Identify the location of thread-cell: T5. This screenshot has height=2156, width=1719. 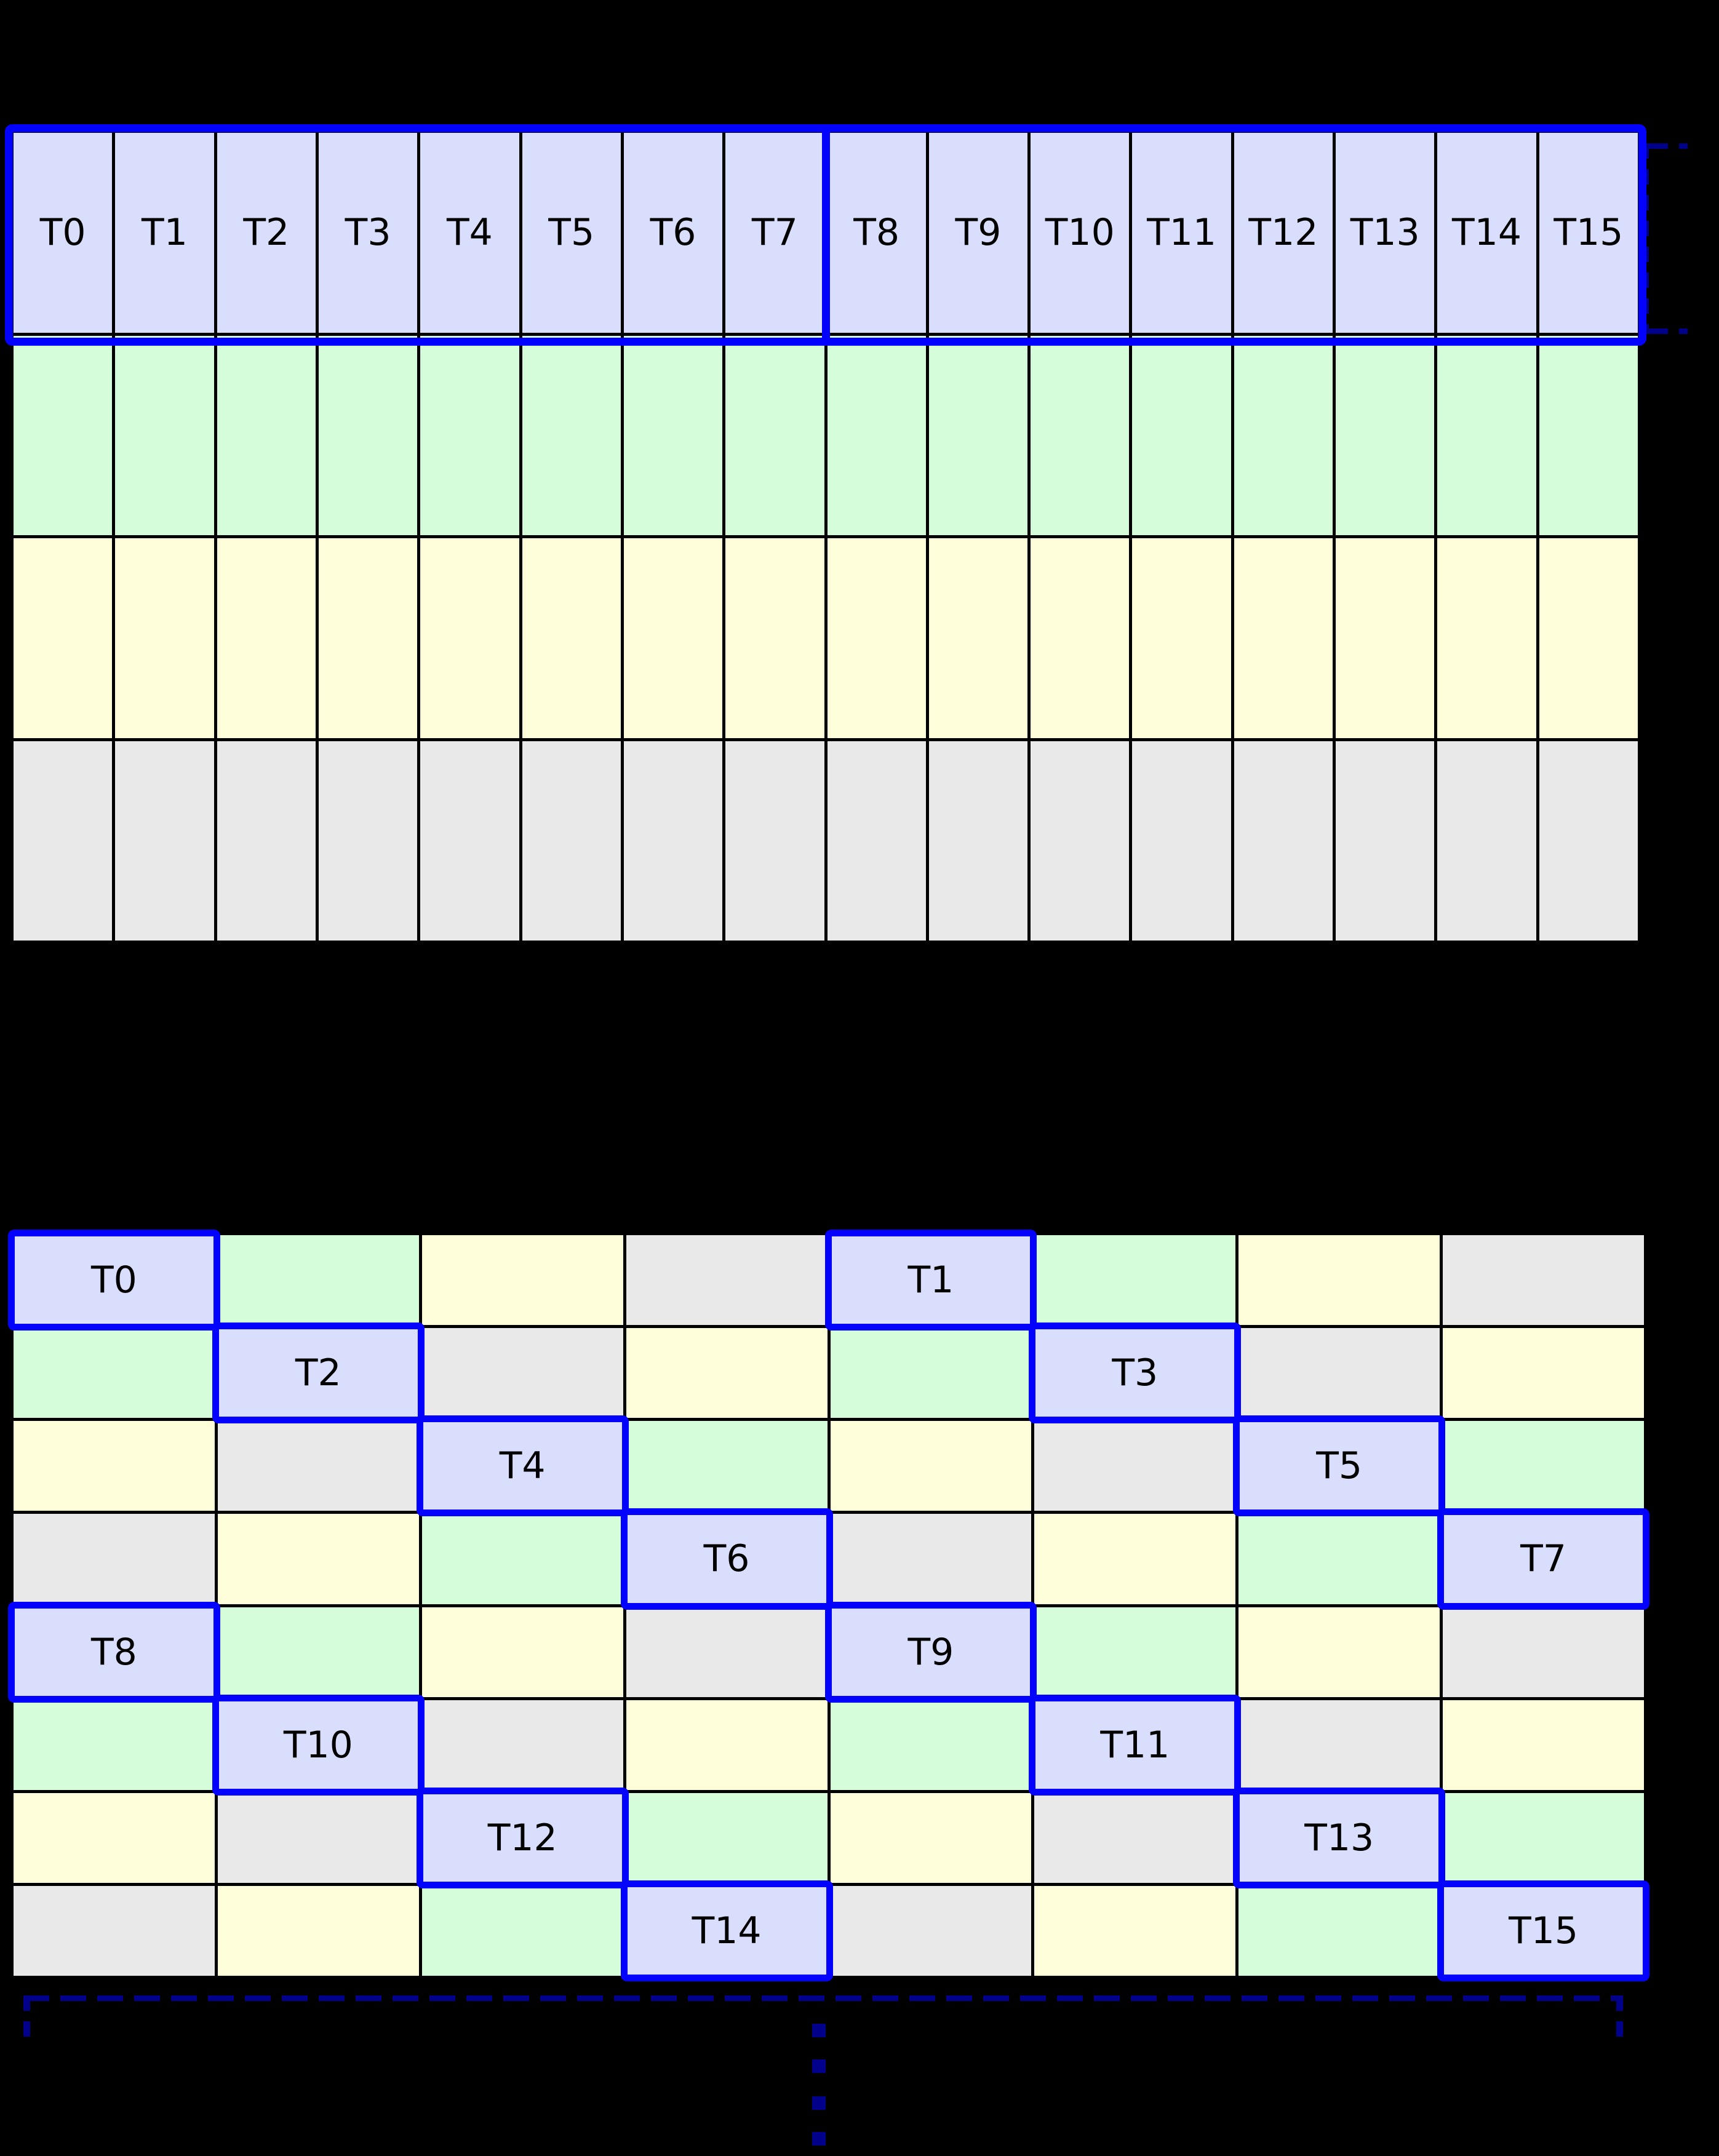
(1339, 1466).